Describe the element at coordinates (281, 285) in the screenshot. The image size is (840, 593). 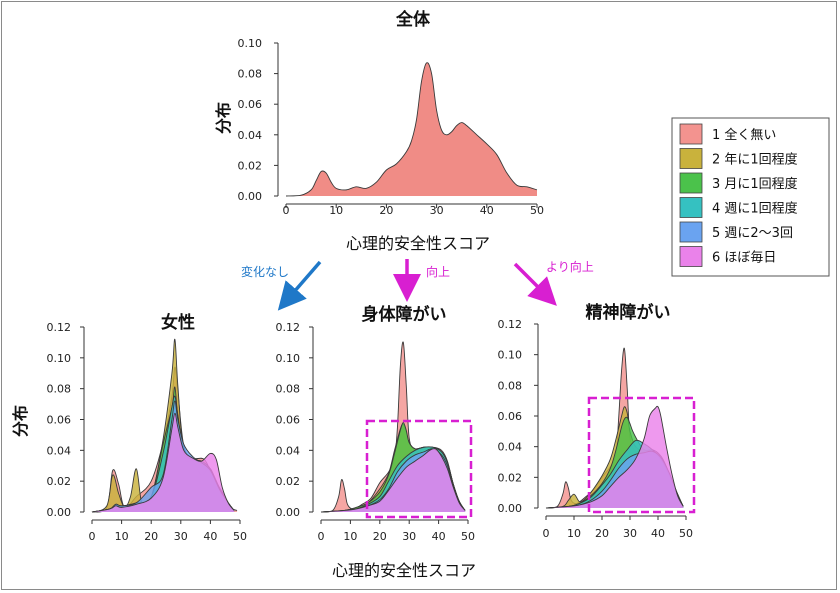
I see `arrow-no-change: 変化なし` at that location.